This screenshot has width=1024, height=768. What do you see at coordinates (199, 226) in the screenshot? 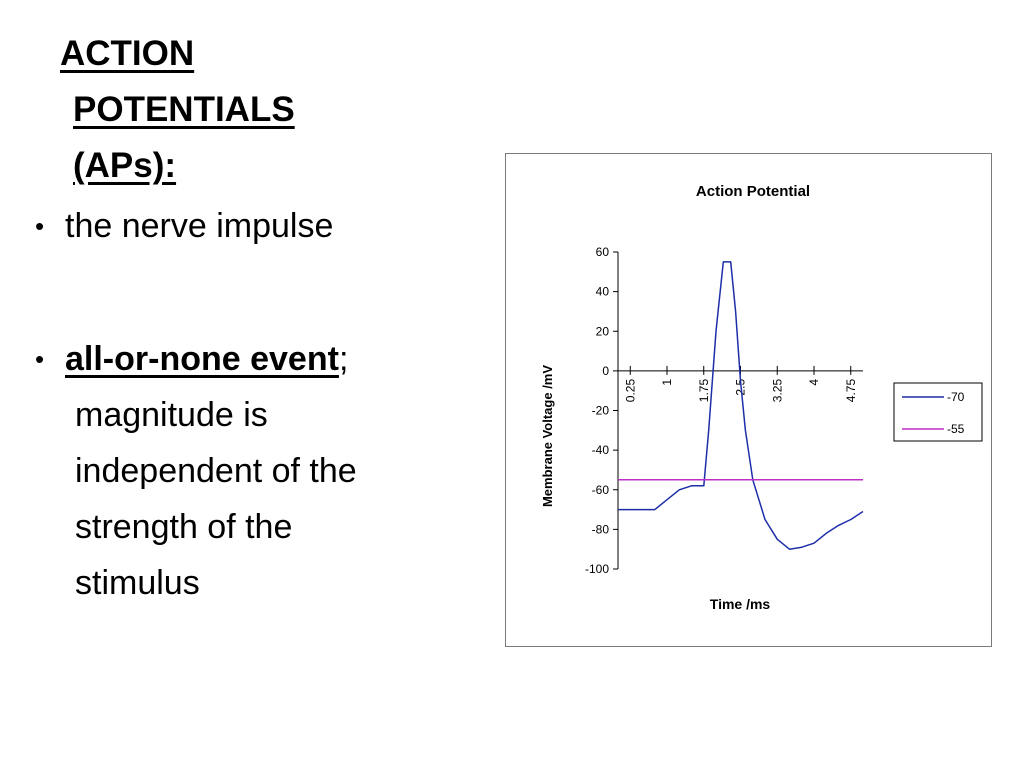
I see `bullet-text: the nerve impulse` at bounding box center [199, 226].